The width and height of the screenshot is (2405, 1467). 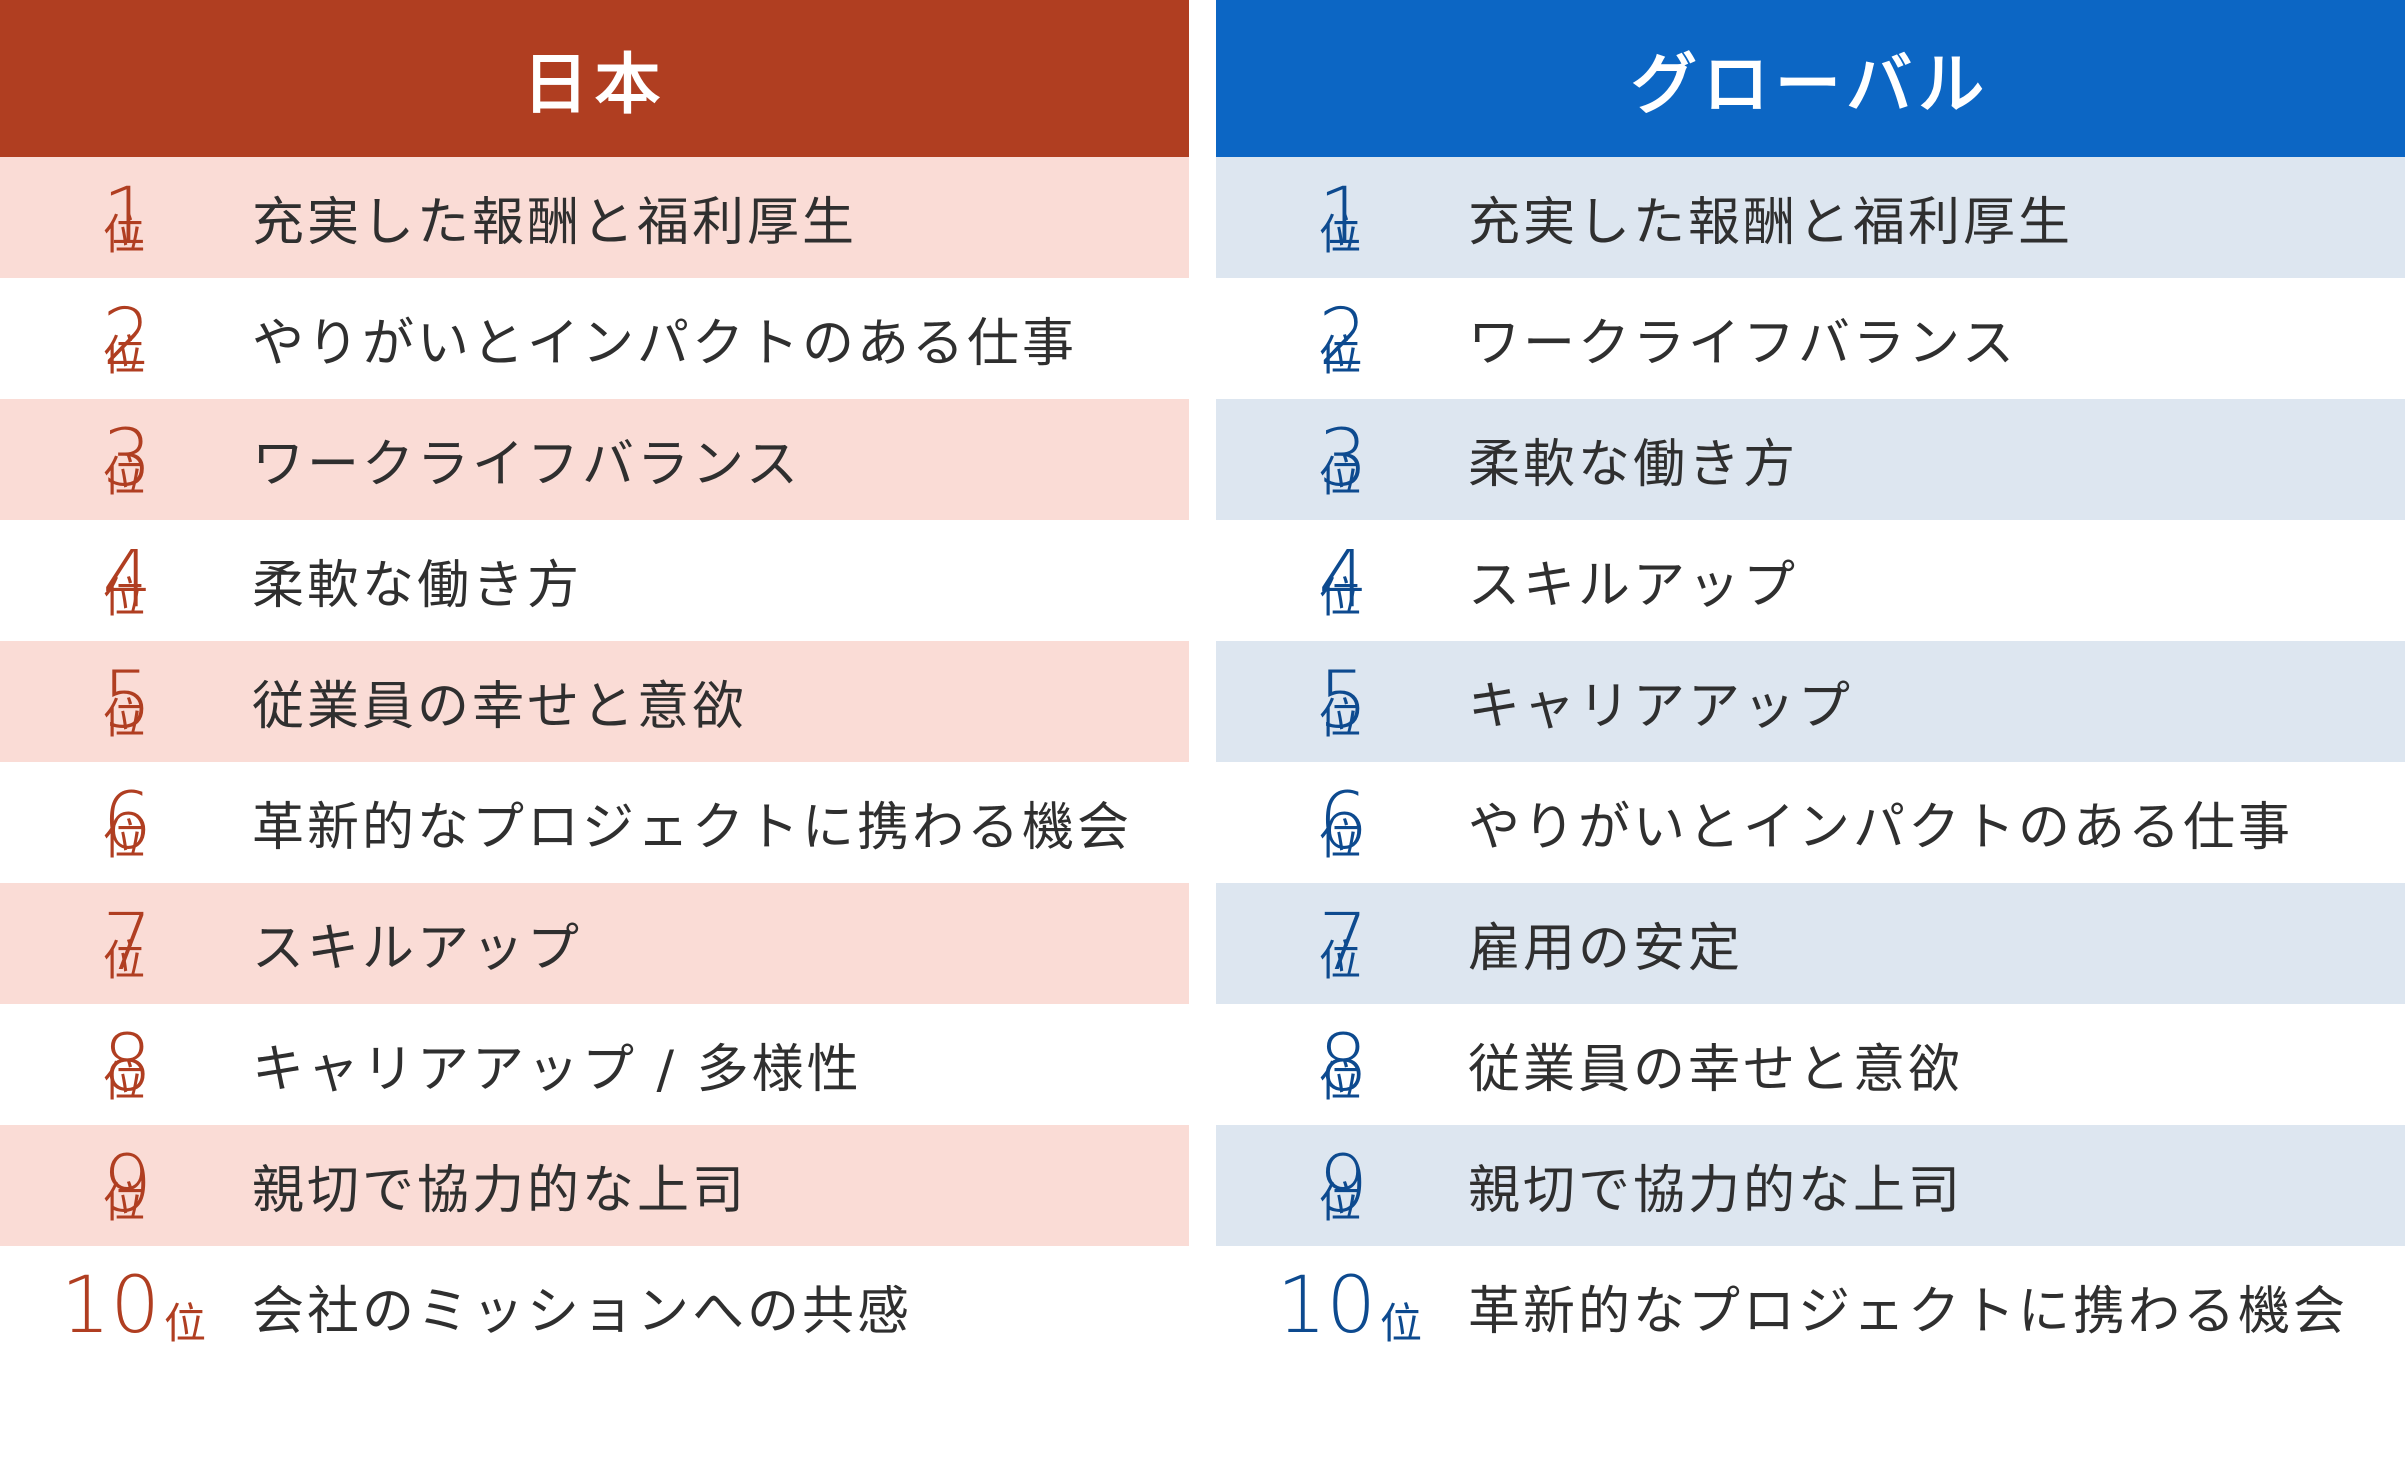 I want to click on table-row: 10 位会社のミッションへの共感, so click(x=594, y=1306).